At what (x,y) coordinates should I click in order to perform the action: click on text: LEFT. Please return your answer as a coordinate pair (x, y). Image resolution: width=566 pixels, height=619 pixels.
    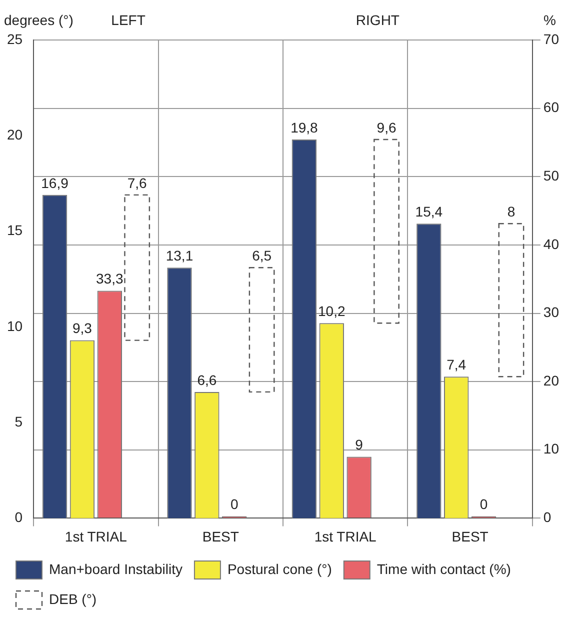
    Looking at the image, I should click on (128, 20).